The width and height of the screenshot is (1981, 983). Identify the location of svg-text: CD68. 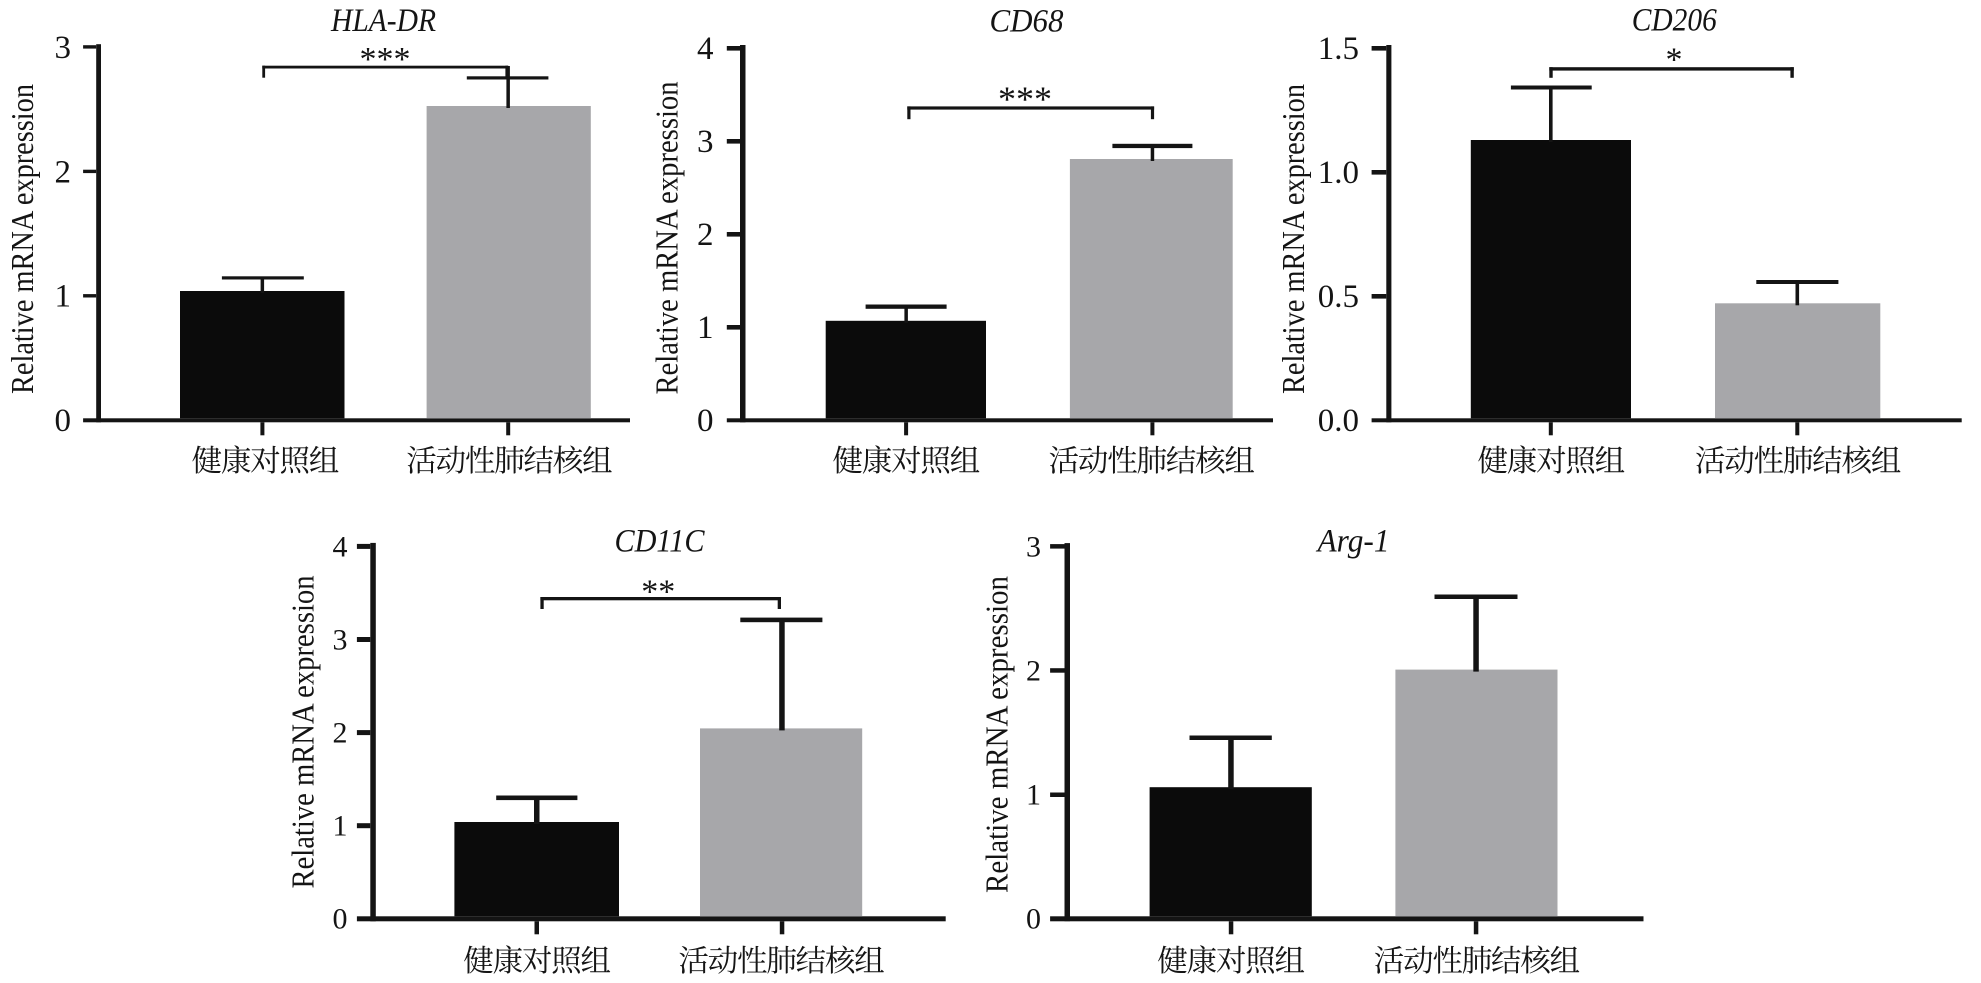
(1027, 22).